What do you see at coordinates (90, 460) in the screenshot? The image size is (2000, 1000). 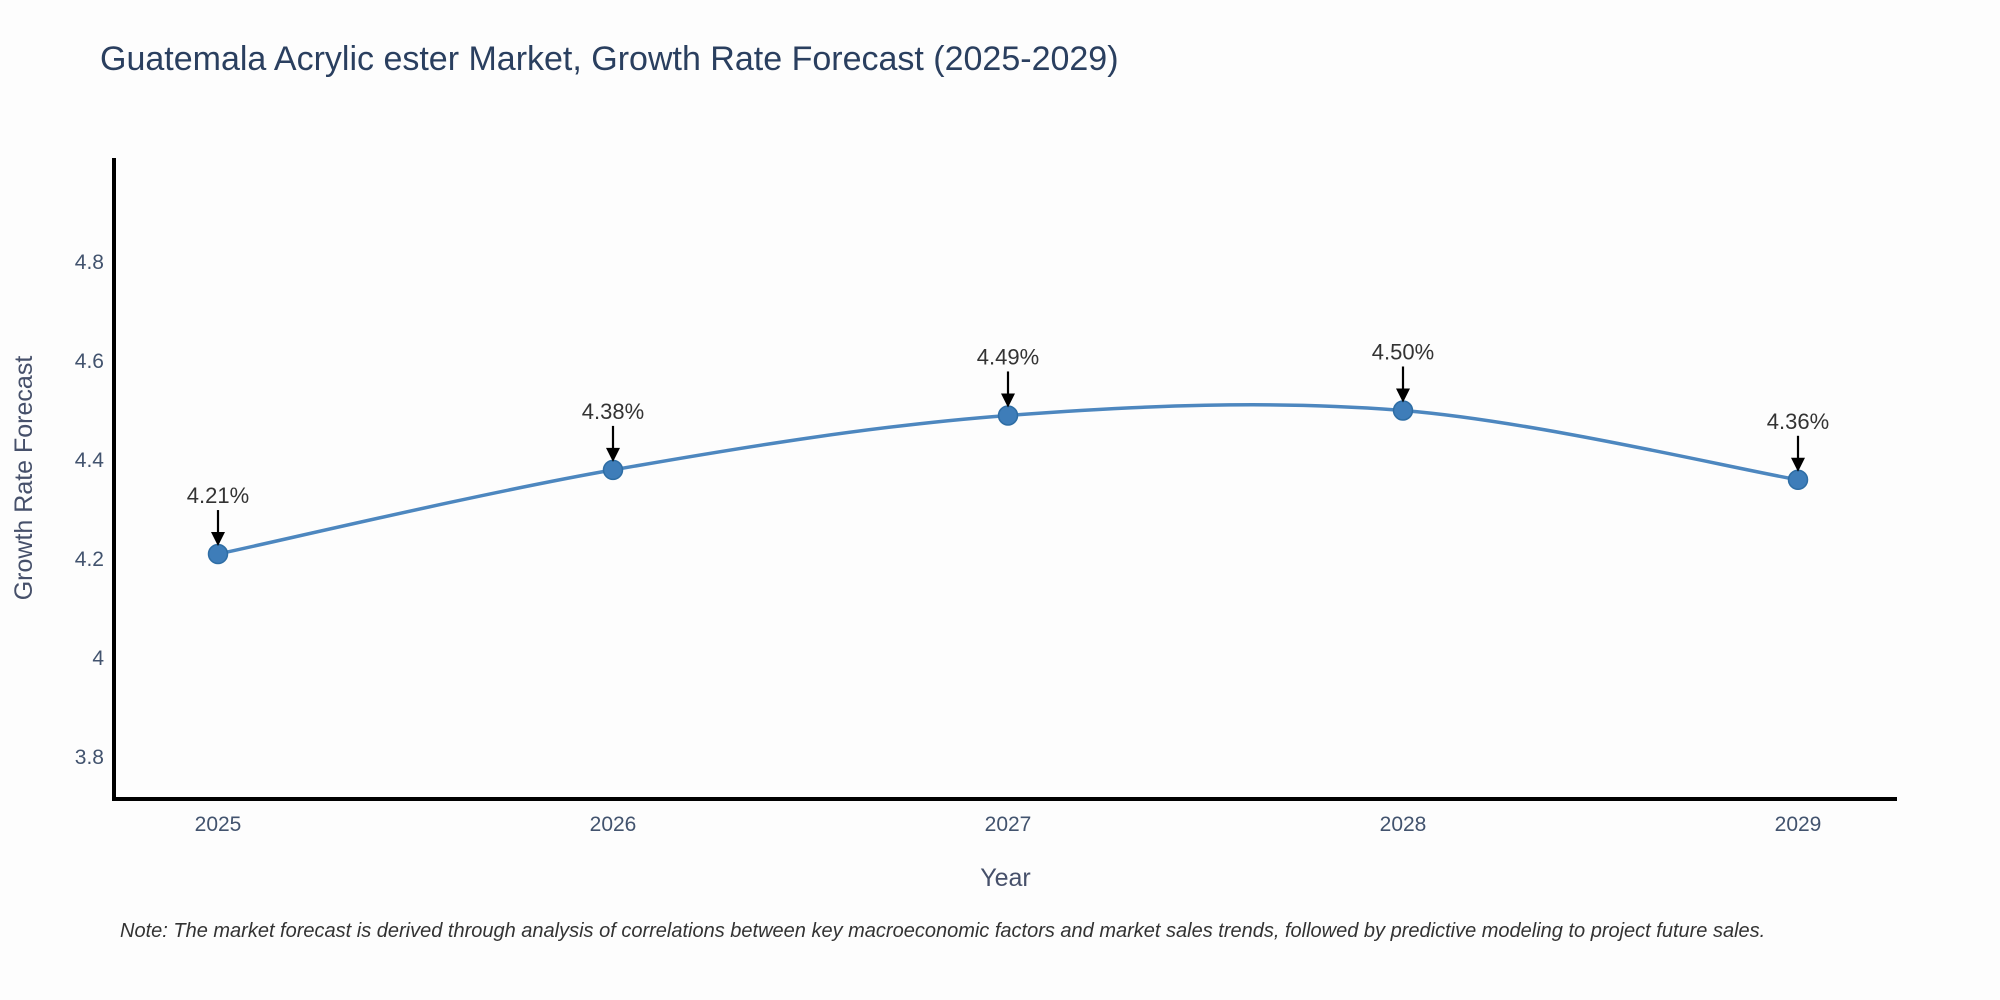 I see `y-tick-label: 4.4` at bounding box center [90, 460].